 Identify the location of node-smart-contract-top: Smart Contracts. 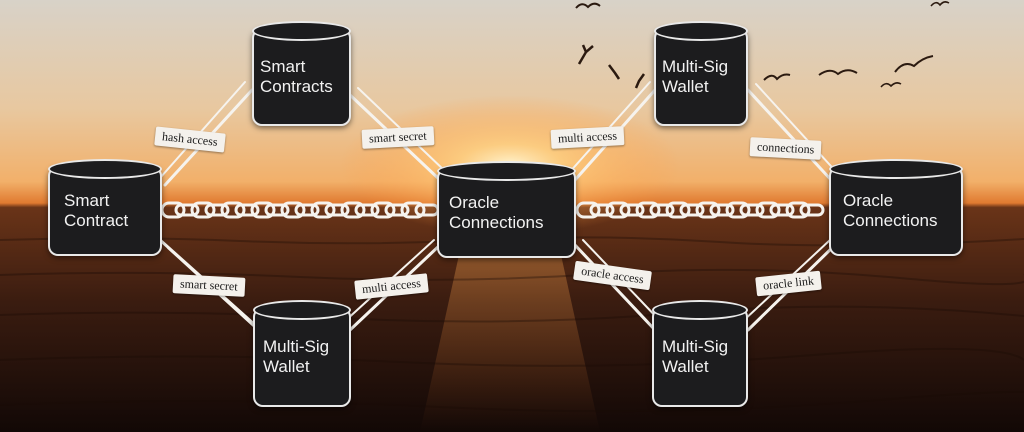
(301, 73).